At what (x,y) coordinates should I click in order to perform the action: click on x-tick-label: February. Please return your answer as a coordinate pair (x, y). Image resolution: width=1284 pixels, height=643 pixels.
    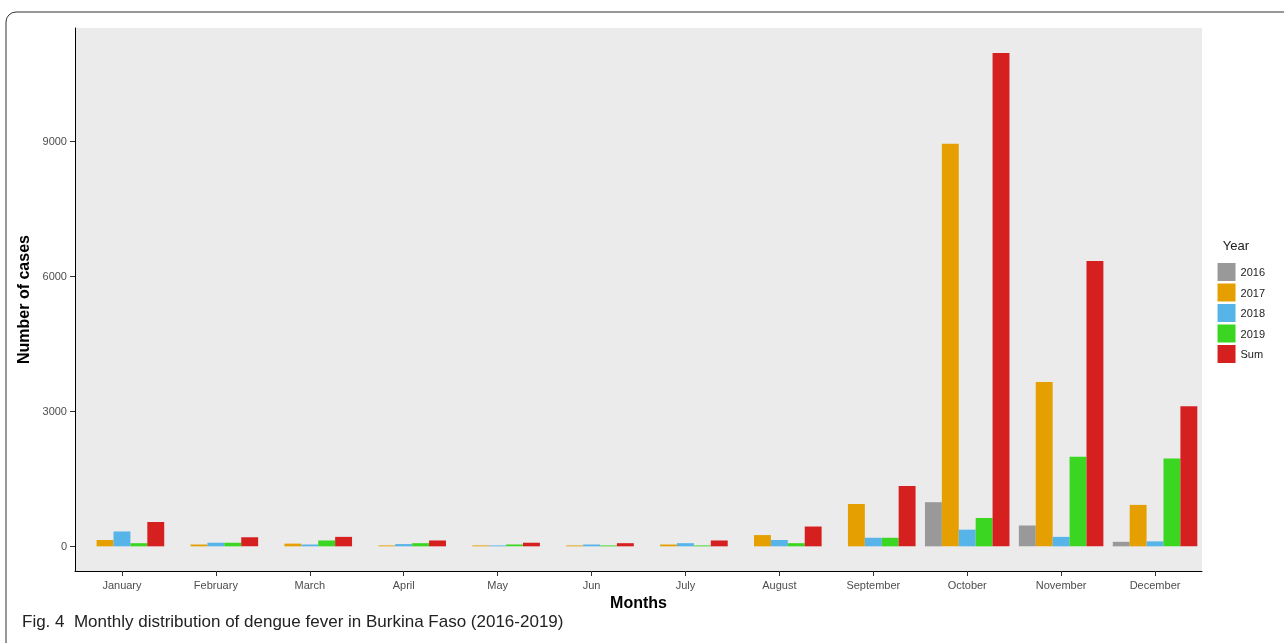
    Looking at the image, I should click on (216, 584).